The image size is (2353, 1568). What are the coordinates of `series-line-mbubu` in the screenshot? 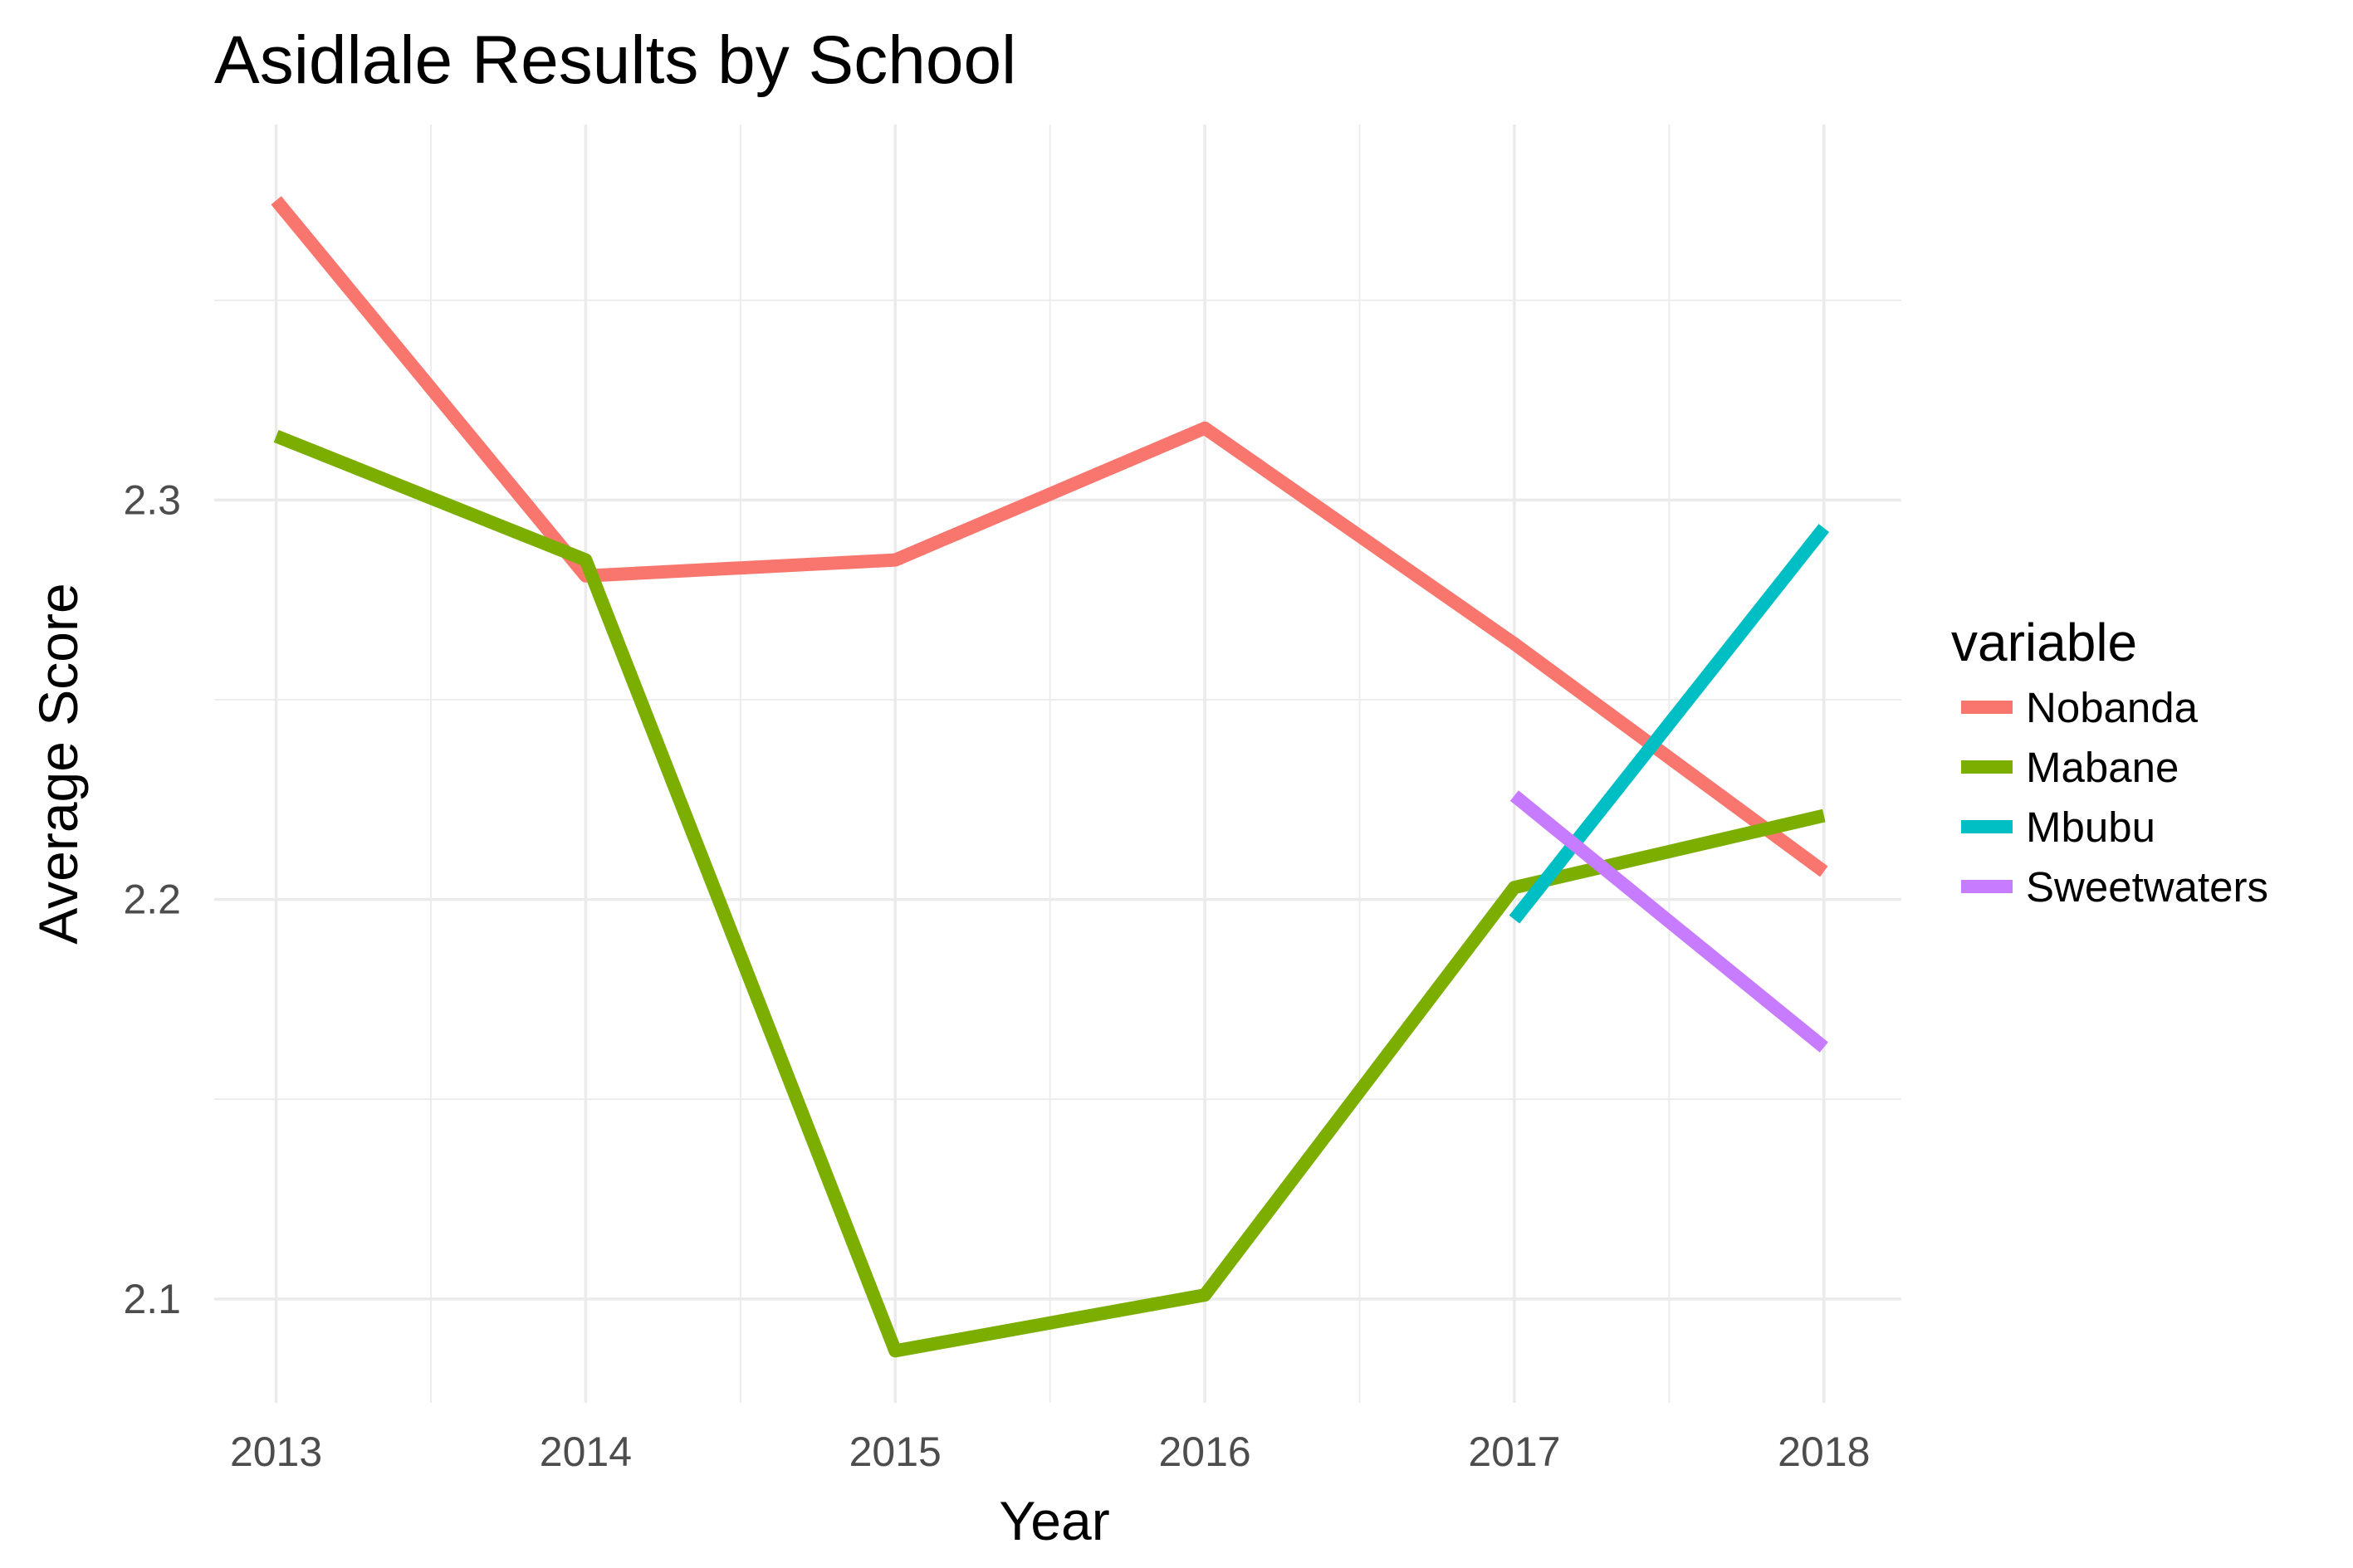 It's located at (1670, 724).